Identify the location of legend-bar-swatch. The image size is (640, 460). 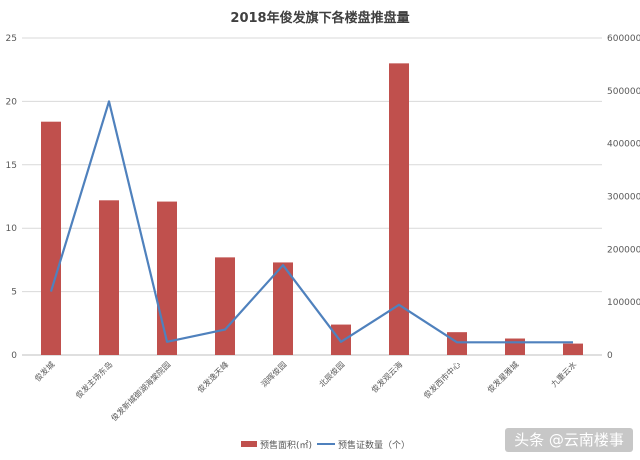
(249, 444).